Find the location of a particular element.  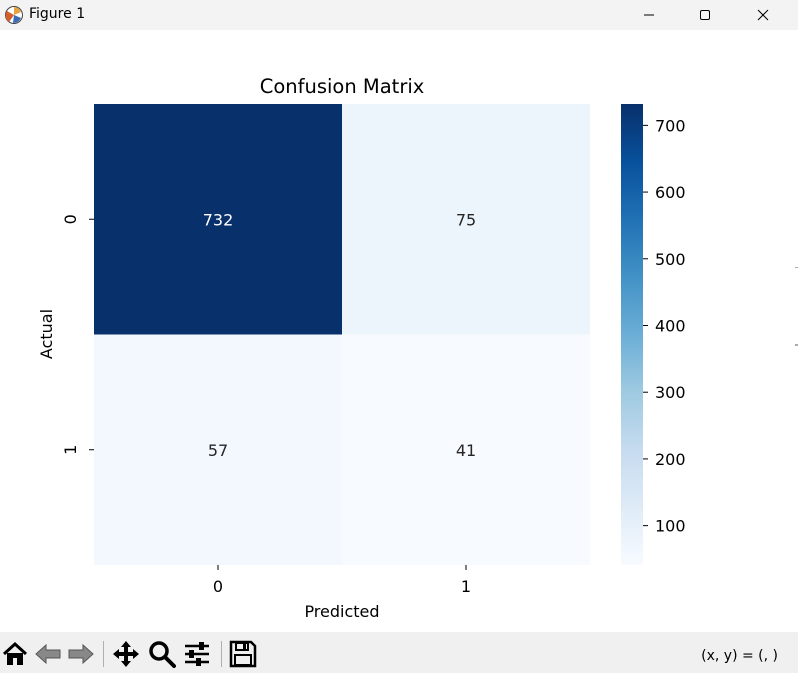

y-tick-label: 1 is located at coordinates (70, 450).